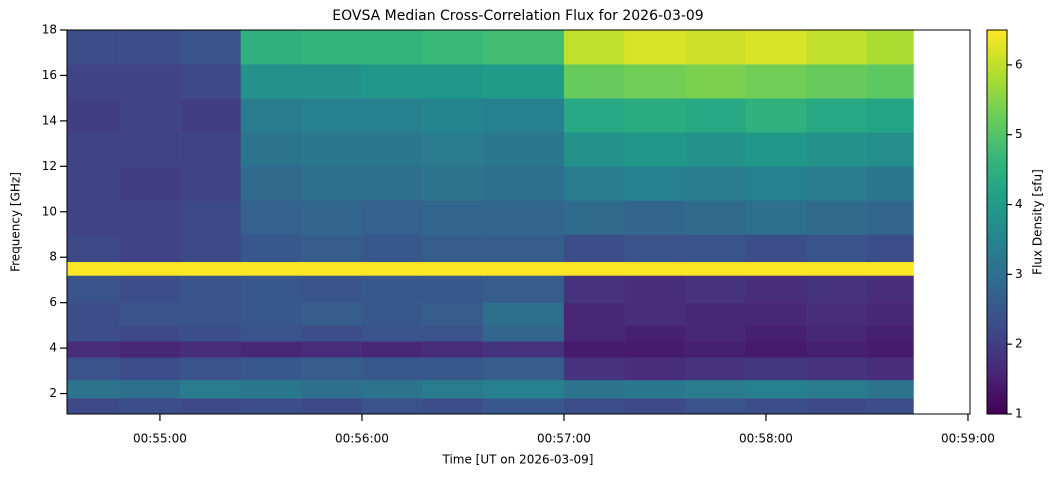 Image resolution: width=1053 pixels, height=477 pixels. Describe the element at coordinates (1019, 134) in the screenshot. I see `colorbar-tick-label: 5` at that location.